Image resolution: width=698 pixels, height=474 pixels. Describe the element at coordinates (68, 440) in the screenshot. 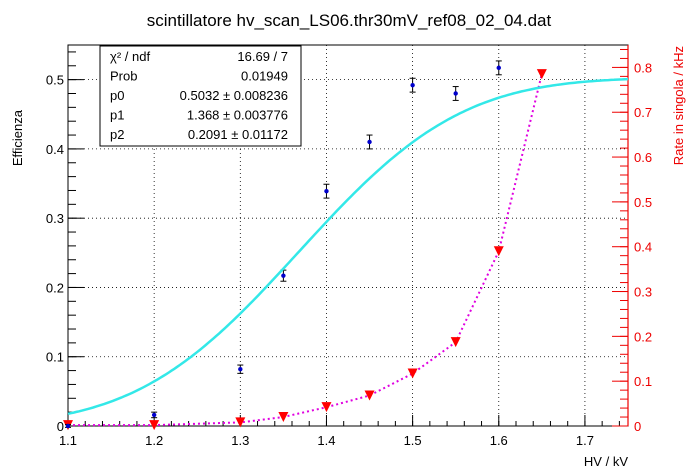

I see `x-tick-label: 1.1` at that location.